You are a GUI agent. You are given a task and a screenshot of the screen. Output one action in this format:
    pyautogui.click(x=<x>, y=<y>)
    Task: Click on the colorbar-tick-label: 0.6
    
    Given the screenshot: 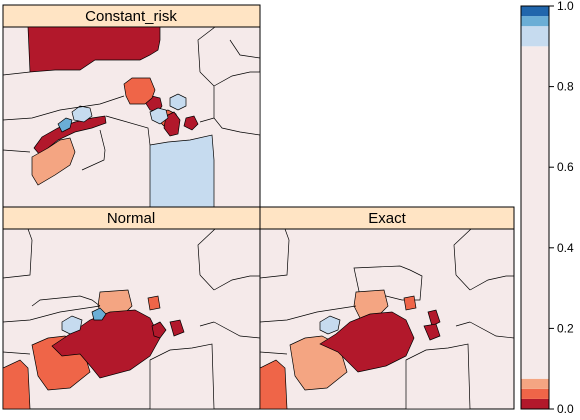 What is the action you would take?
    pyautogui.click(x=565, y=167)
    